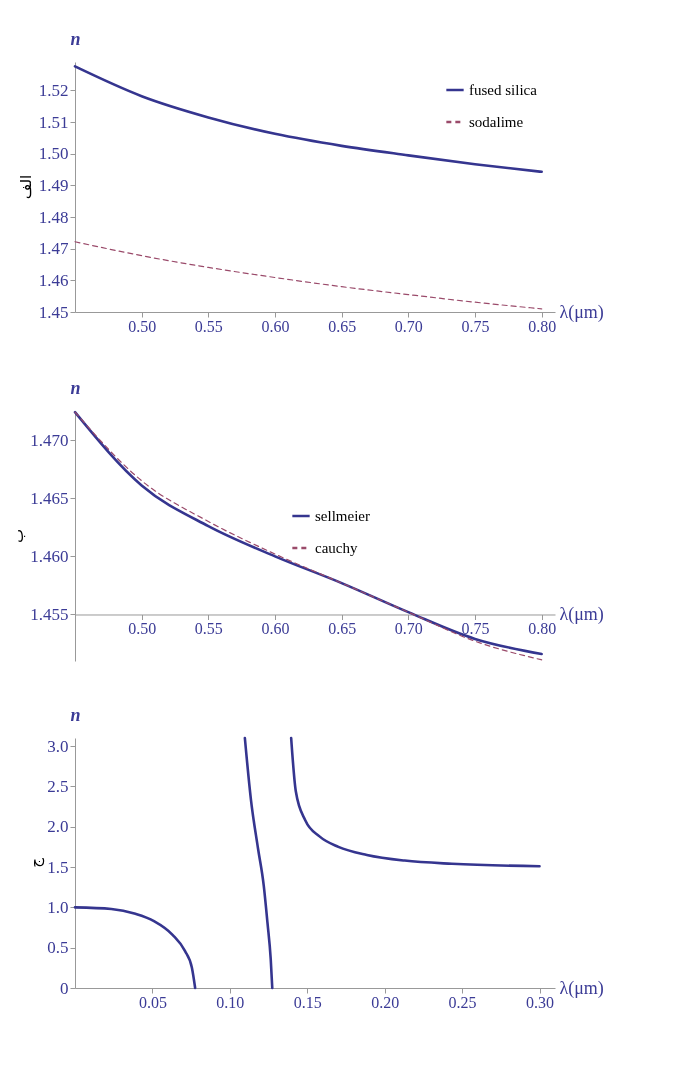  I want to click on y-tick-label: 1.455, so click(49, 614).